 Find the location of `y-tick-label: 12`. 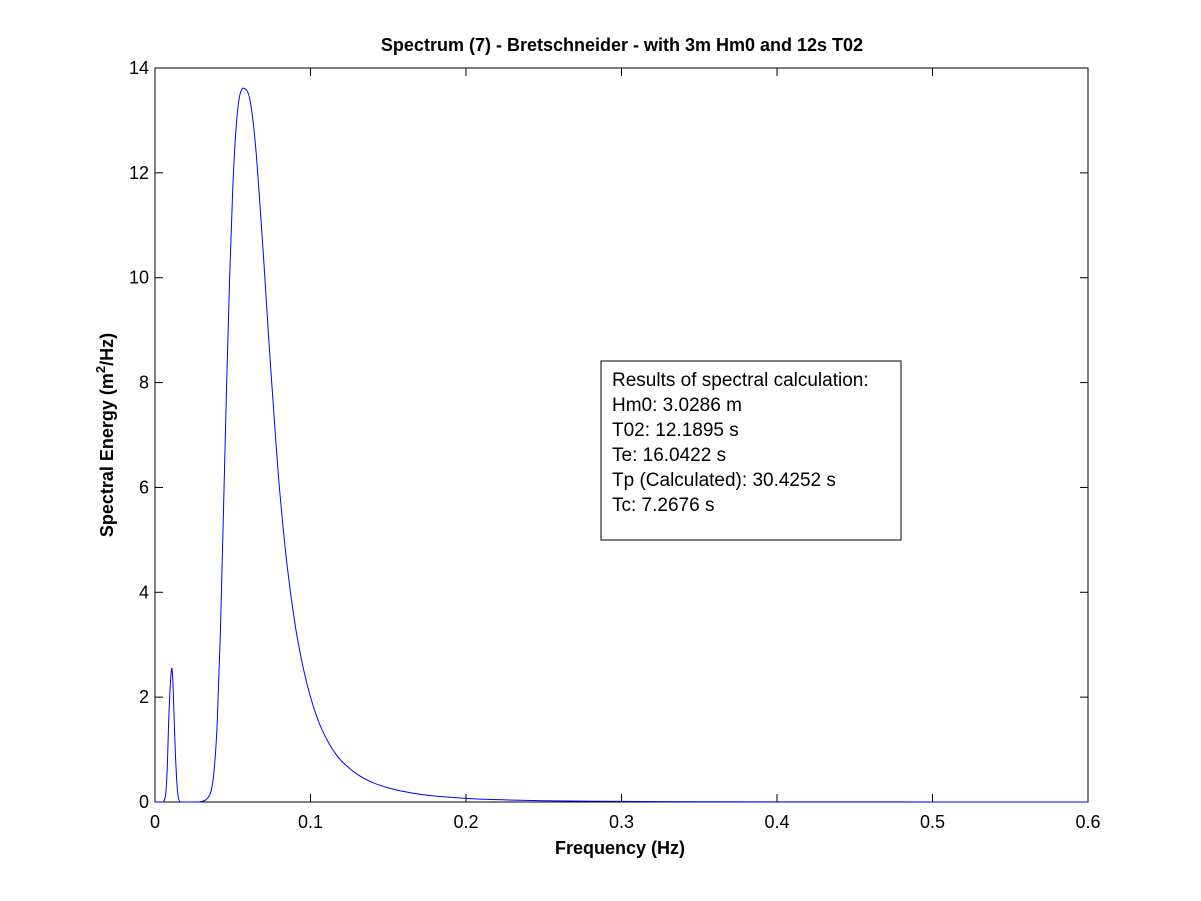

y-tick-label: 12 is located at coordinates (139, 173).